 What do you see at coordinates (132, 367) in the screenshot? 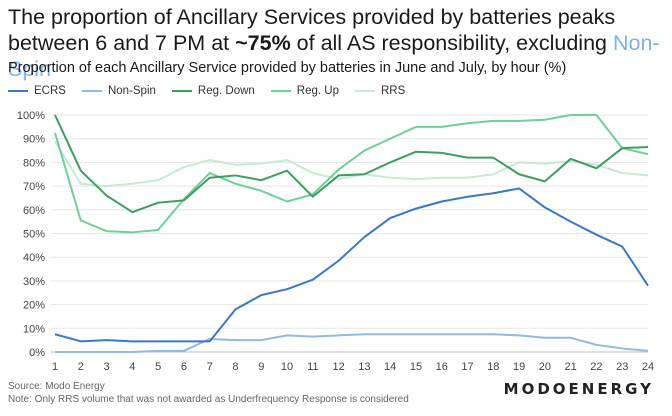
I see `x-tick-label: 4` at bounding box center [132, 367].